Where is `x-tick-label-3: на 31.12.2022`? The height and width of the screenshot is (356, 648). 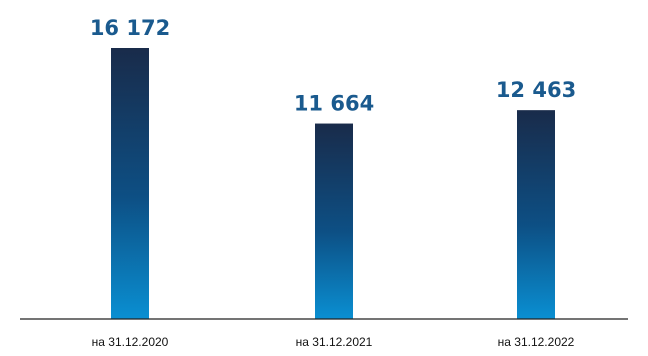 x-tick-label-3: на 31.12.2022 is located at coordinates (536, 342).